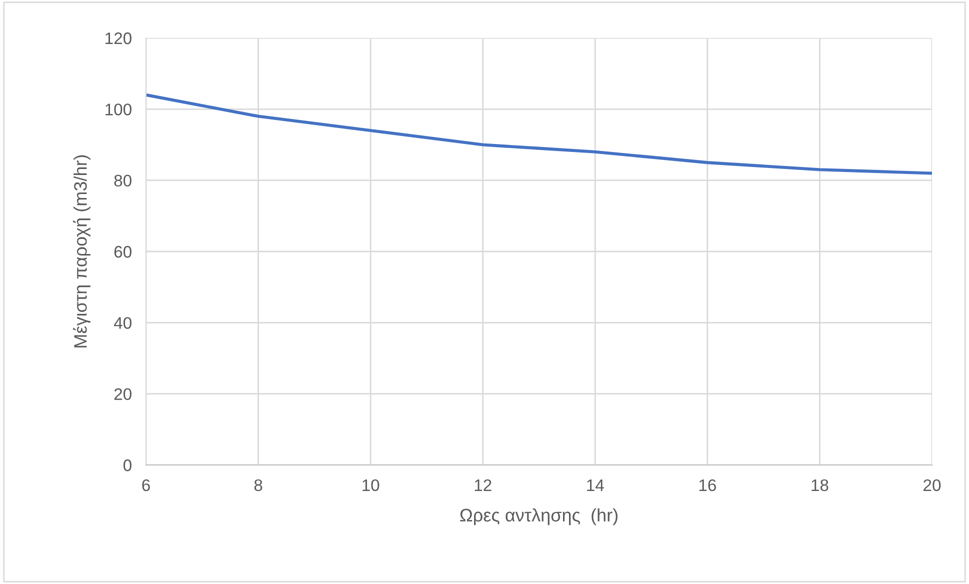 Image resolution: width=969 pixels, height=584 pixels. Describe the element at coordinates (81, 251) in the screenshot. I see `y-axis-title: Μέγιστη παροχή (m3/hr)` at that location.